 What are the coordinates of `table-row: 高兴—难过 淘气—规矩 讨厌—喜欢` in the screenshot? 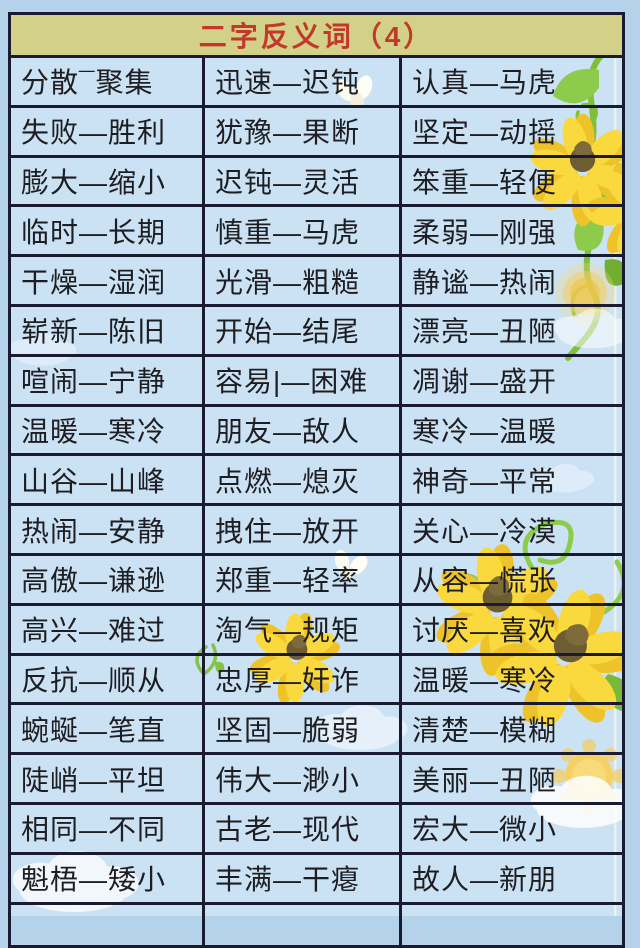 It's located at (317, 629).